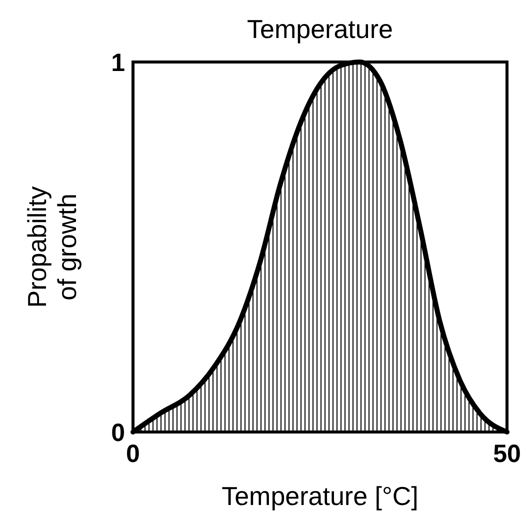  Describe the element at coordinates (320, 496) in the screenshot. I see `x-axis-title: Temperature [°C]` at that location.